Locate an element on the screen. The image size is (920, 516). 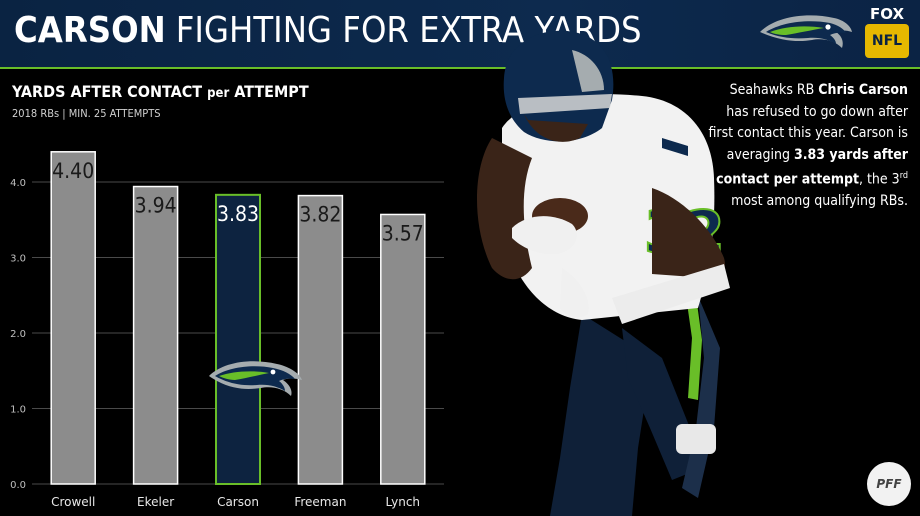
x-category-label: Crowell is located at coordinates (73, 502).